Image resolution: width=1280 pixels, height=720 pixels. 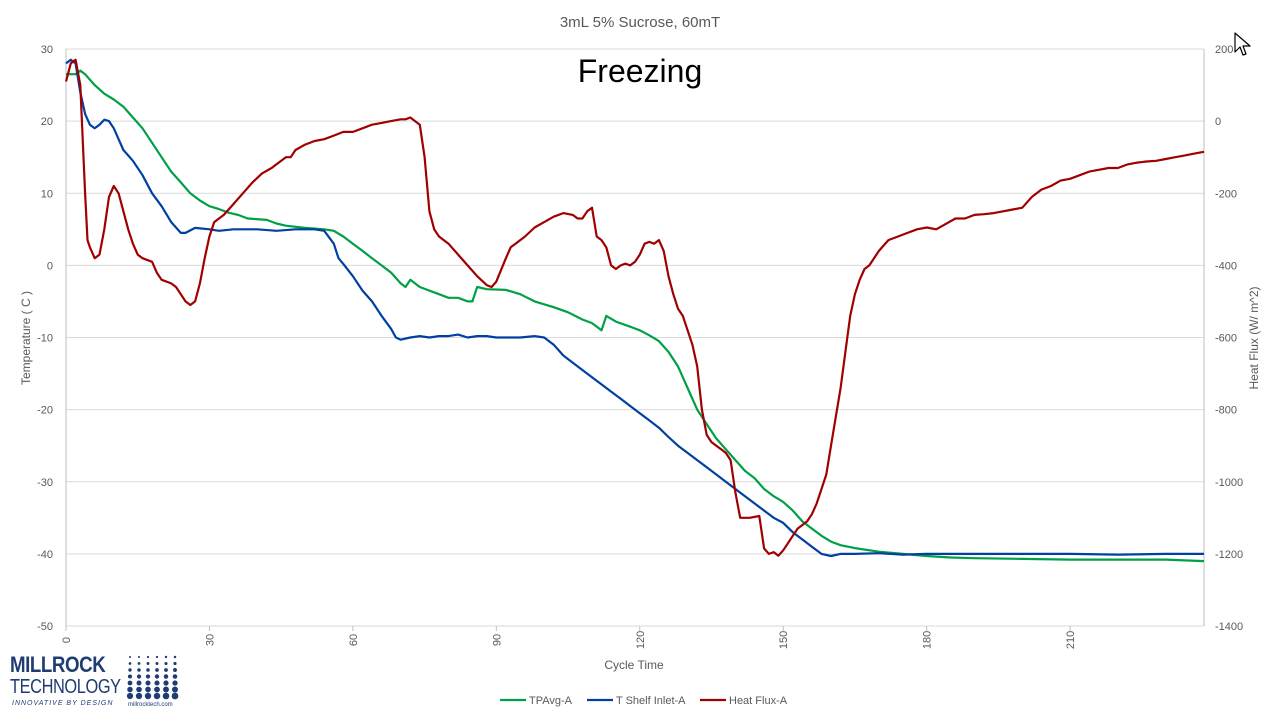 I want to click on x-tick-label: 180, so click(x=928, y=640).